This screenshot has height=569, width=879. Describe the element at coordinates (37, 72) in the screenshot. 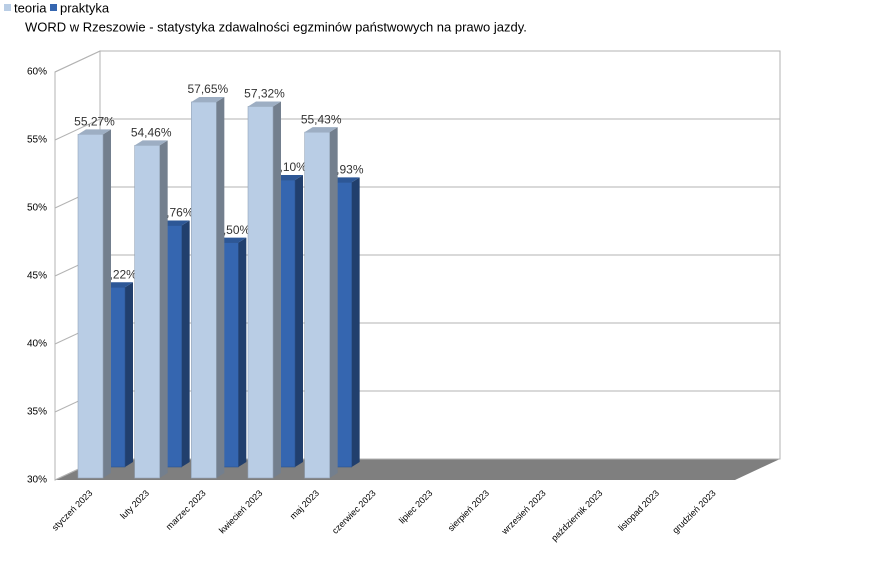

I see `y-tick-label: 60%` at that location.